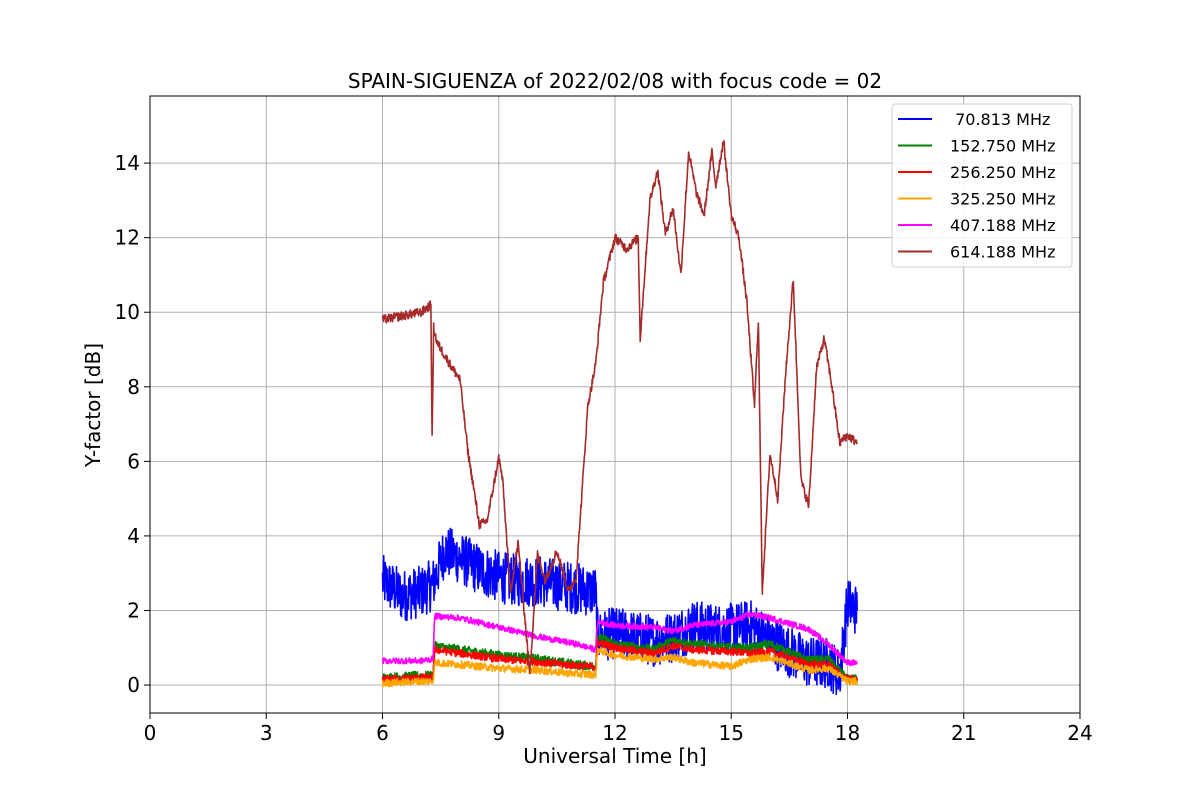 This screenshot has height=800, width=1200. I want to click on x-tick-label: 3, so click(266, 733).